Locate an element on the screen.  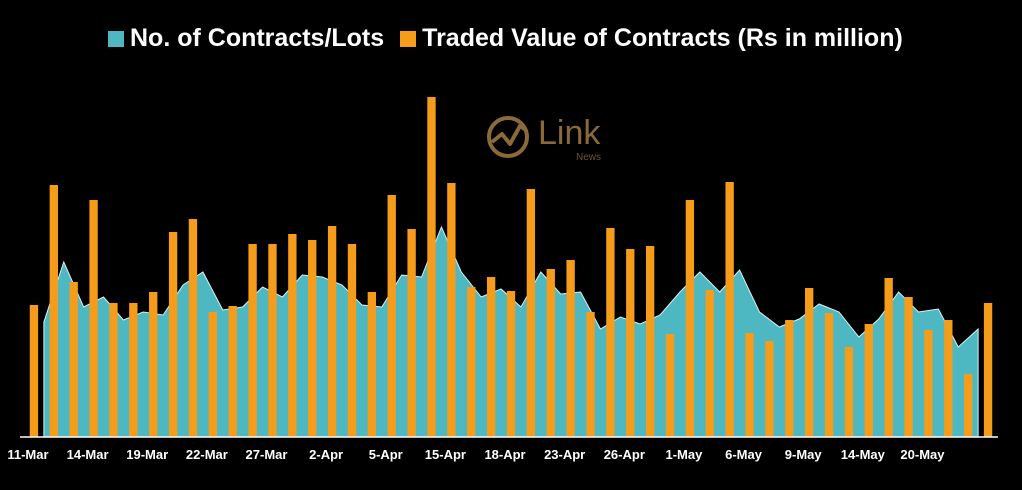
legend-swatch-contracts is located at coordinates (116, 38).